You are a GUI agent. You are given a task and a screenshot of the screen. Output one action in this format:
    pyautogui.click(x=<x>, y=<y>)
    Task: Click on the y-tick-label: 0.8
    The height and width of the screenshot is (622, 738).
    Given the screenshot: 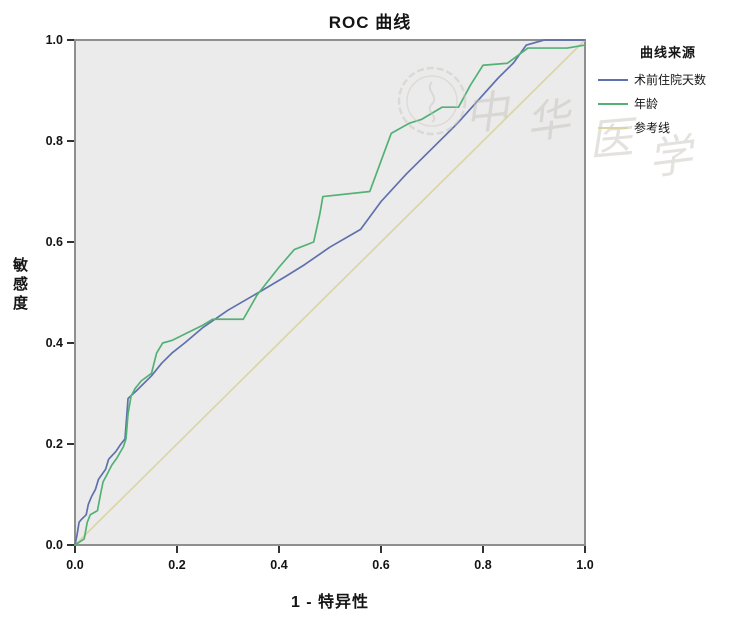 What is the action you would take?
    pyautogui.click(x=54, y=141)
    